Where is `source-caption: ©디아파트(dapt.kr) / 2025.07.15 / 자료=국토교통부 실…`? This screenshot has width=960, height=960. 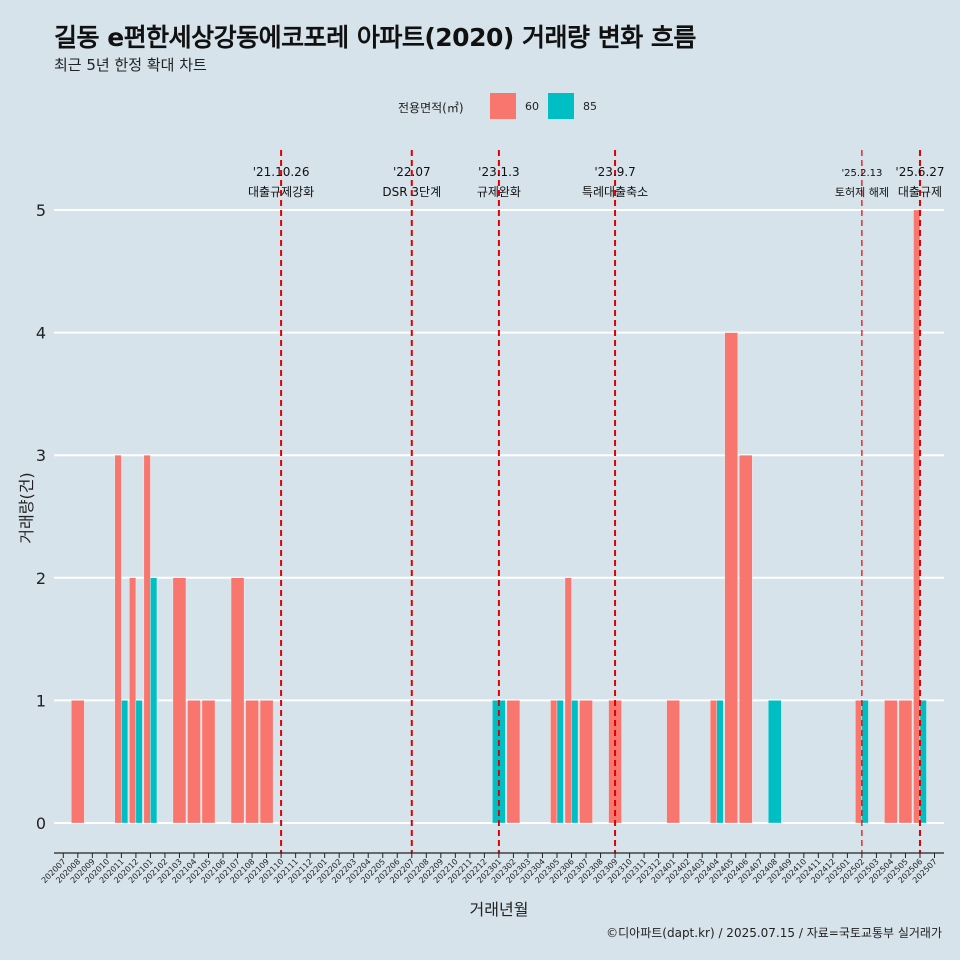
source-caption: ©디아파트(dapt.kr) / 2025.07.15 / 자료=국토교통부 실… is located at coordinates (774, 933).